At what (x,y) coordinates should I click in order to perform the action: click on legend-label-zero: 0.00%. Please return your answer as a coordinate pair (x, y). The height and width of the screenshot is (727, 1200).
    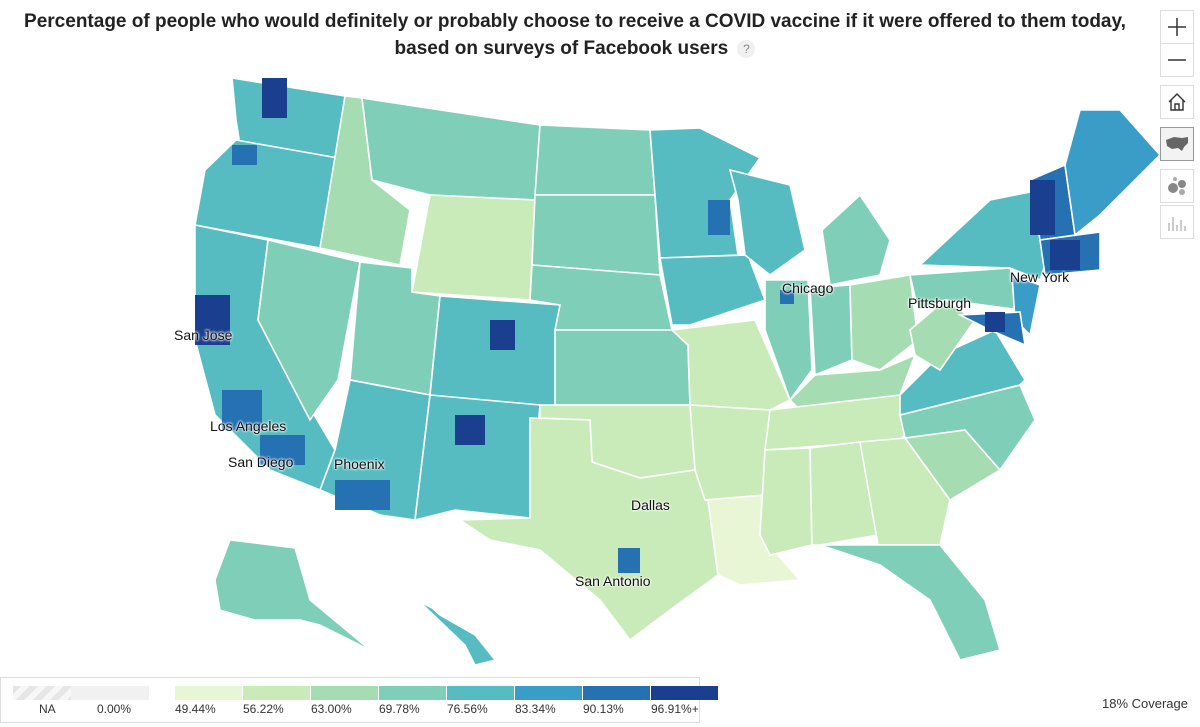
    Looking at the image, I should click on (114, 709).